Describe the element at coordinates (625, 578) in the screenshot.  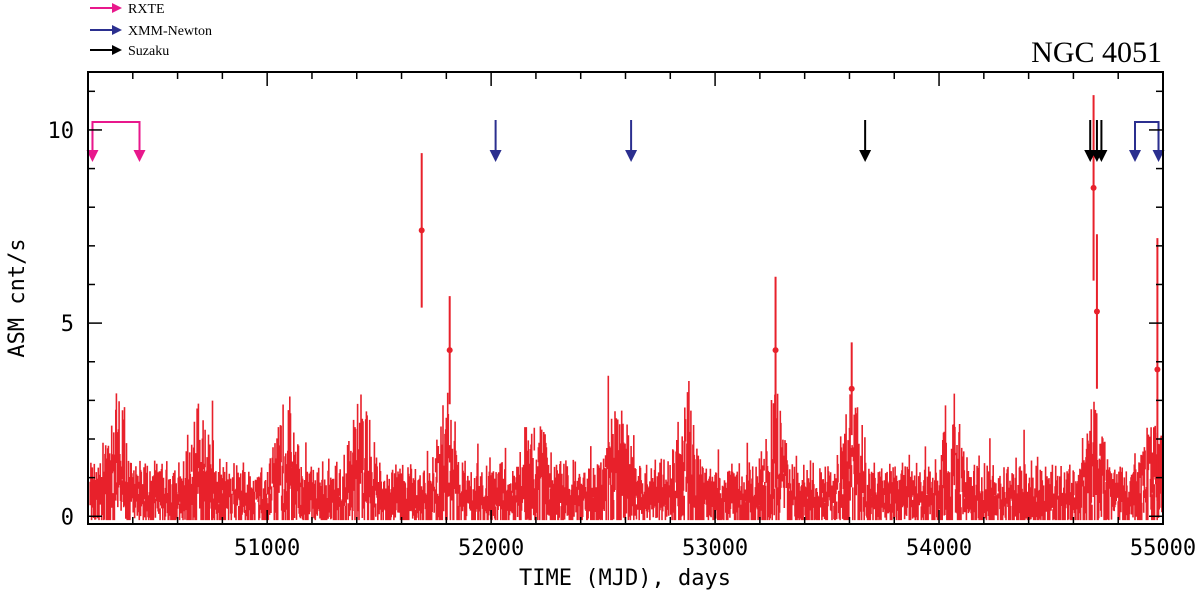
I see `x-axis-title: TIME (MJD), days` at that location.